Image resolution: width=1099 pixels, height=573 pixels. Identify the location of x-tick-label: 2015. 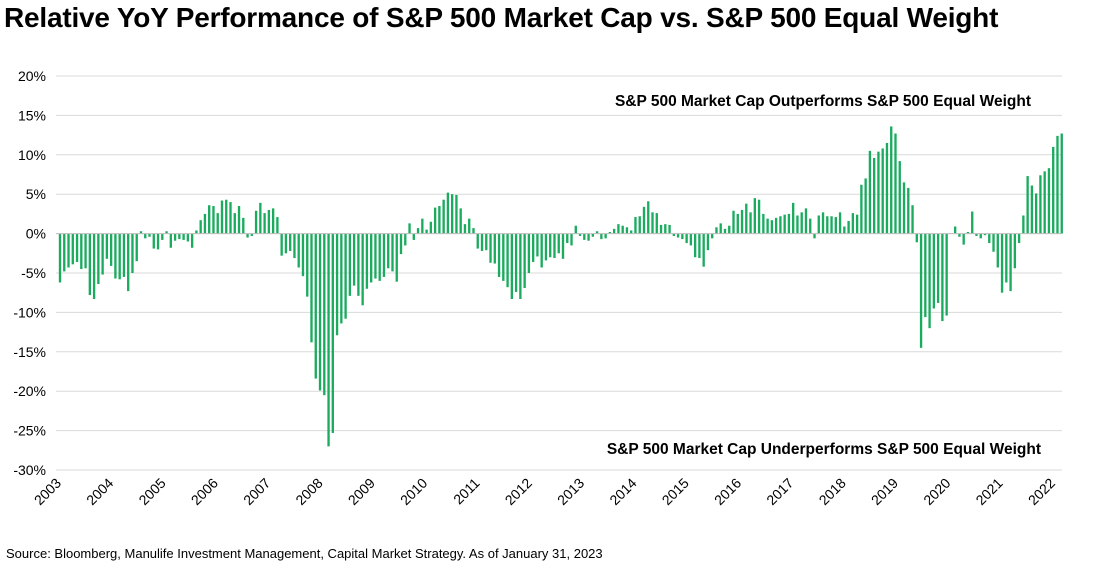
(675, 491).